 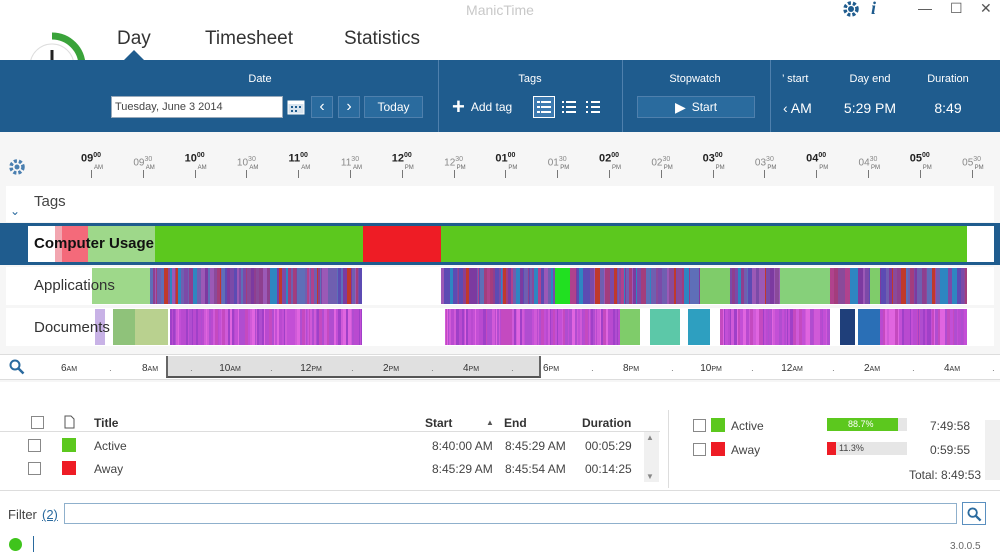 What do you see at coordinates (851, 9) in the screenshot?
I see `settings-icon` at bounding box center [851, 9].